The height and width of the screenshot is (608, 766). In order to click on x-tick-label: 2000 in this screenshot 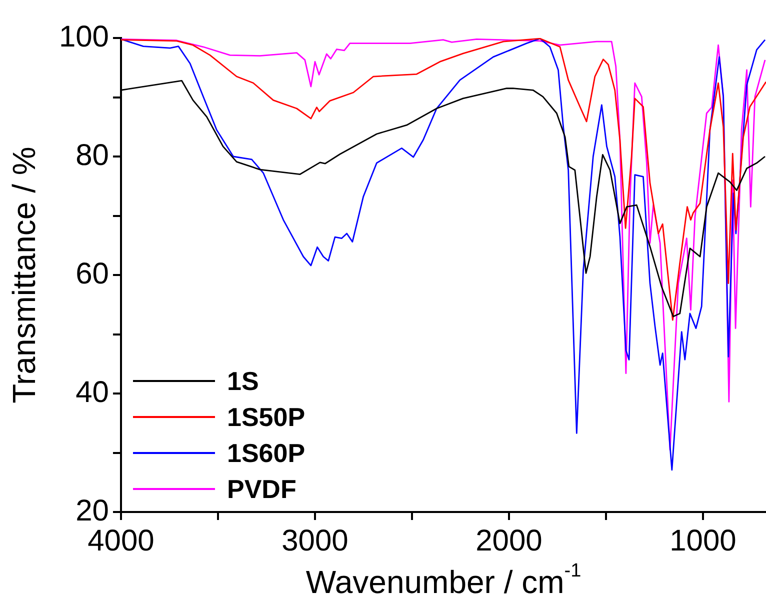, I will do `click(509, 541)`.